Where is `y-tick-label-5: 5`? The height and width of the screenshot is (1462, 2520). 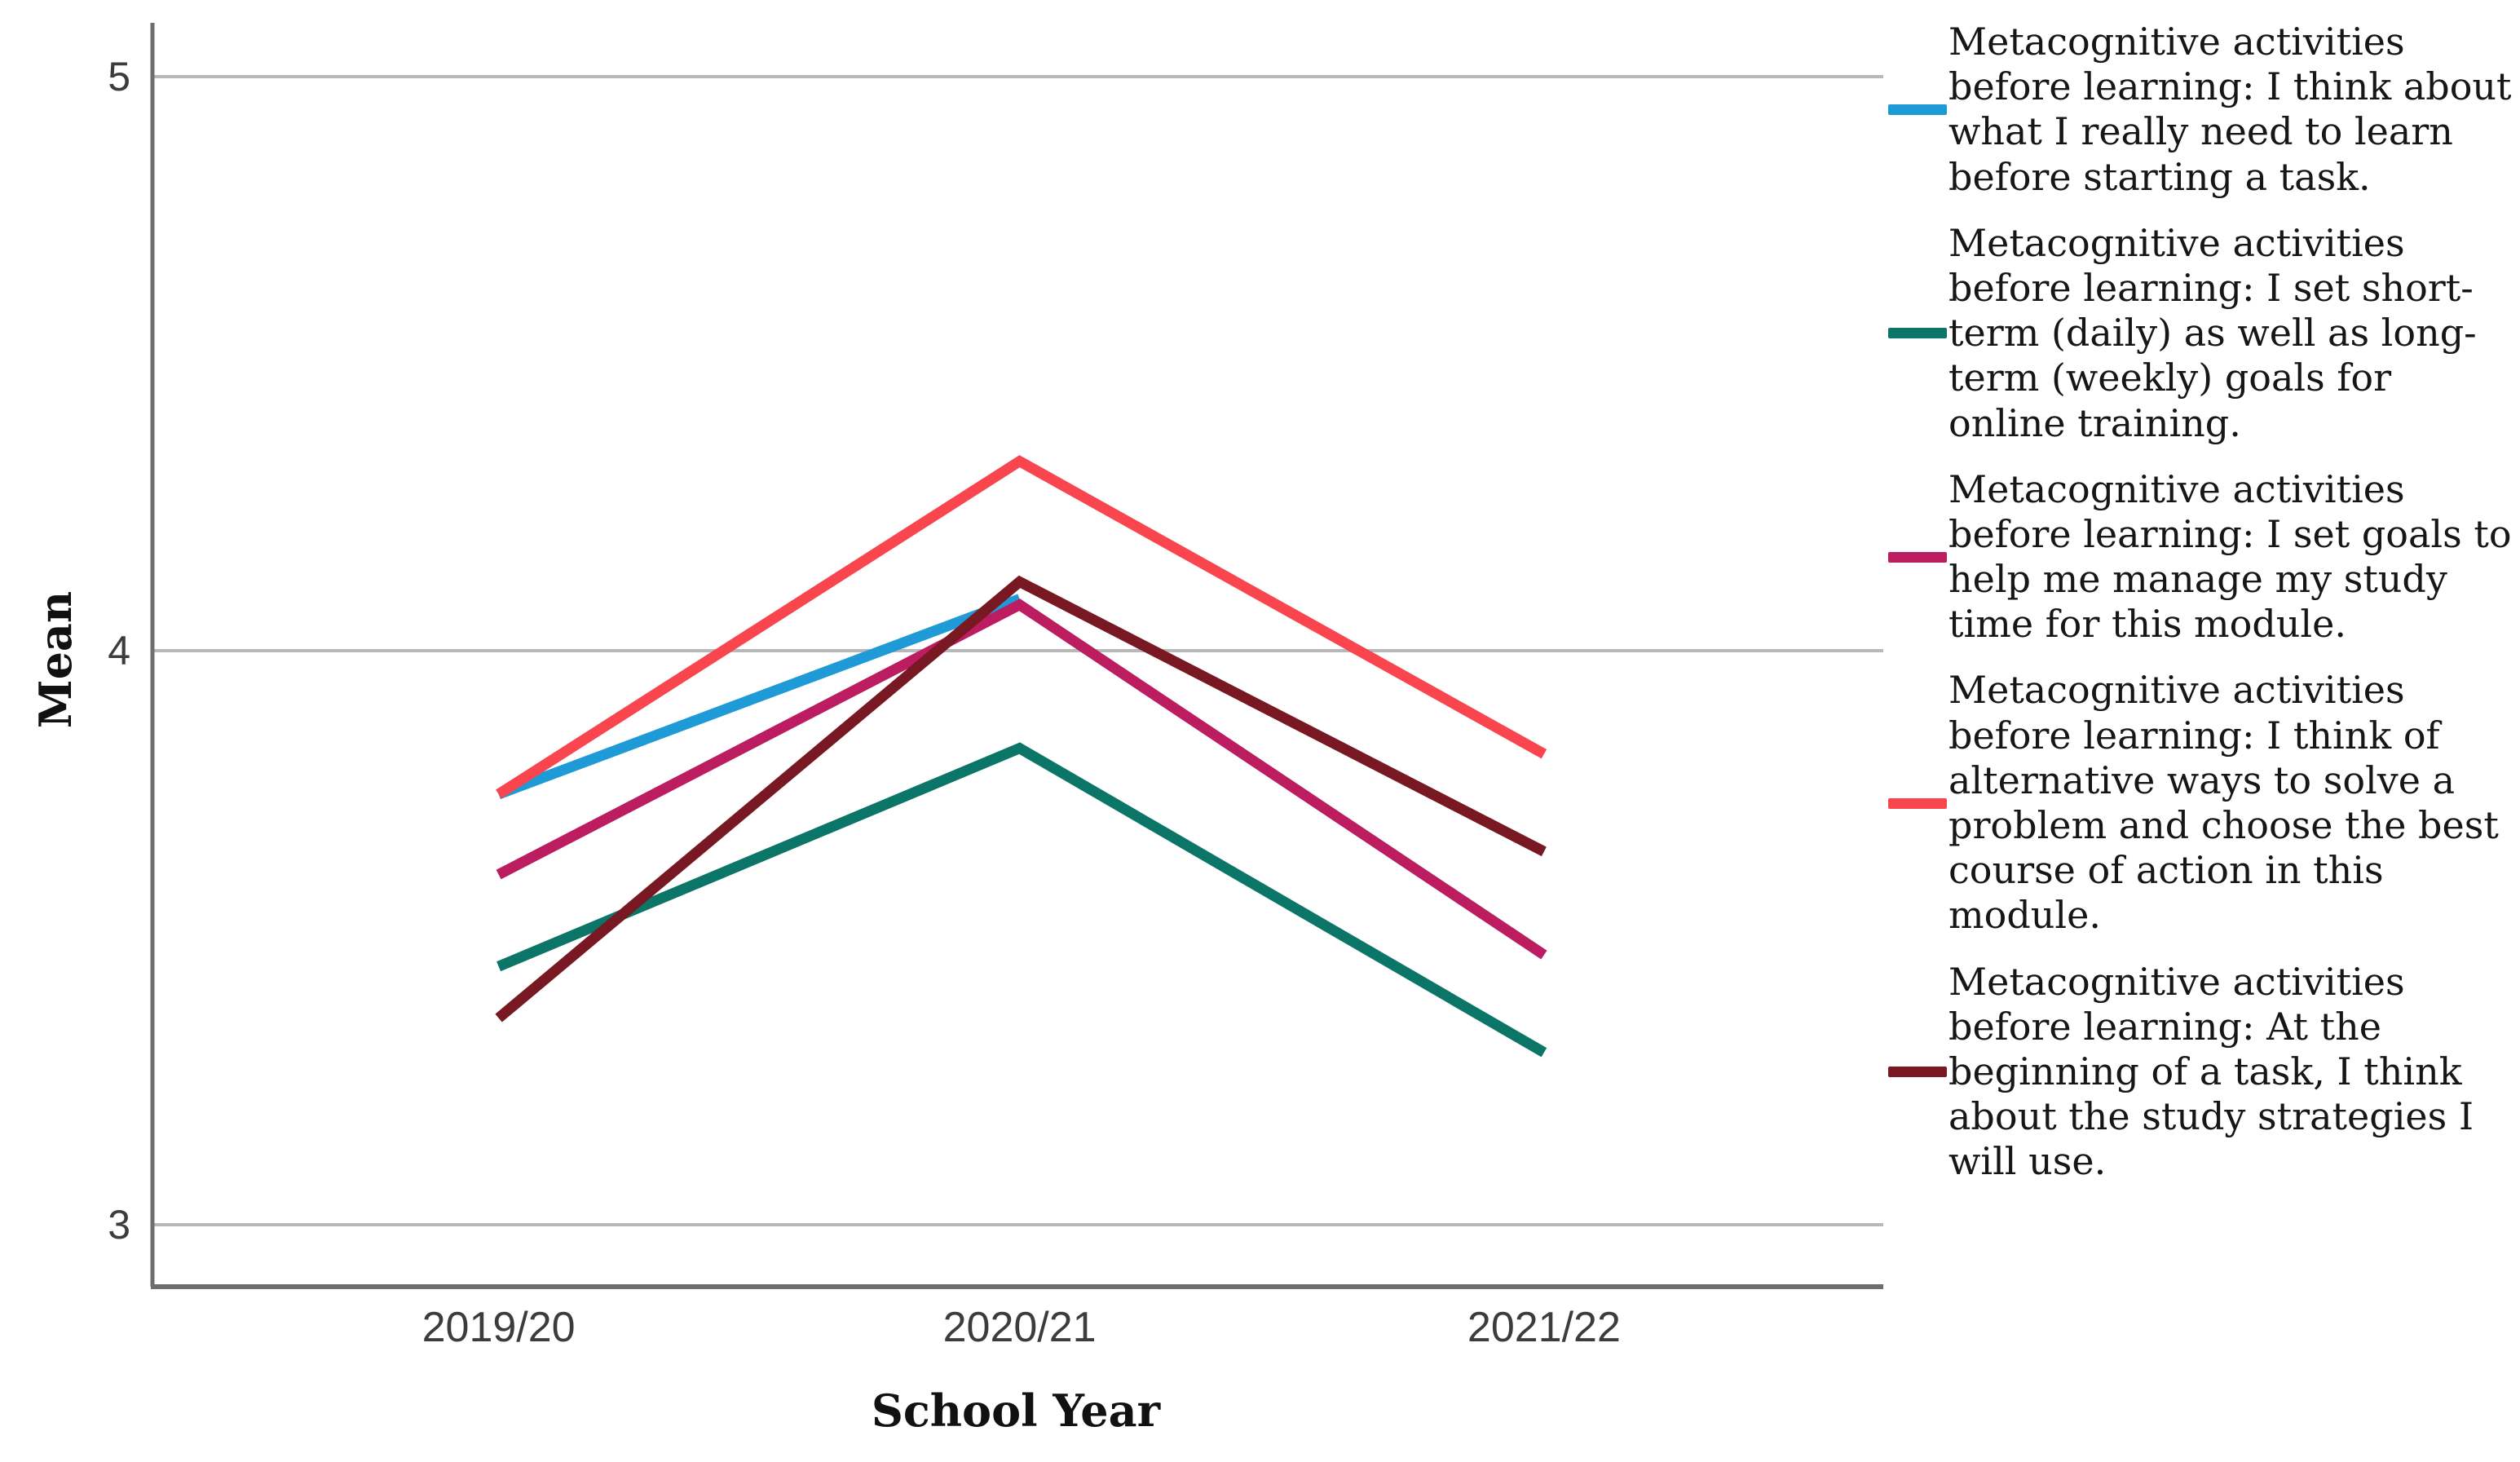
y-tick-label-5: 5 is located at coordinates (119, 76).